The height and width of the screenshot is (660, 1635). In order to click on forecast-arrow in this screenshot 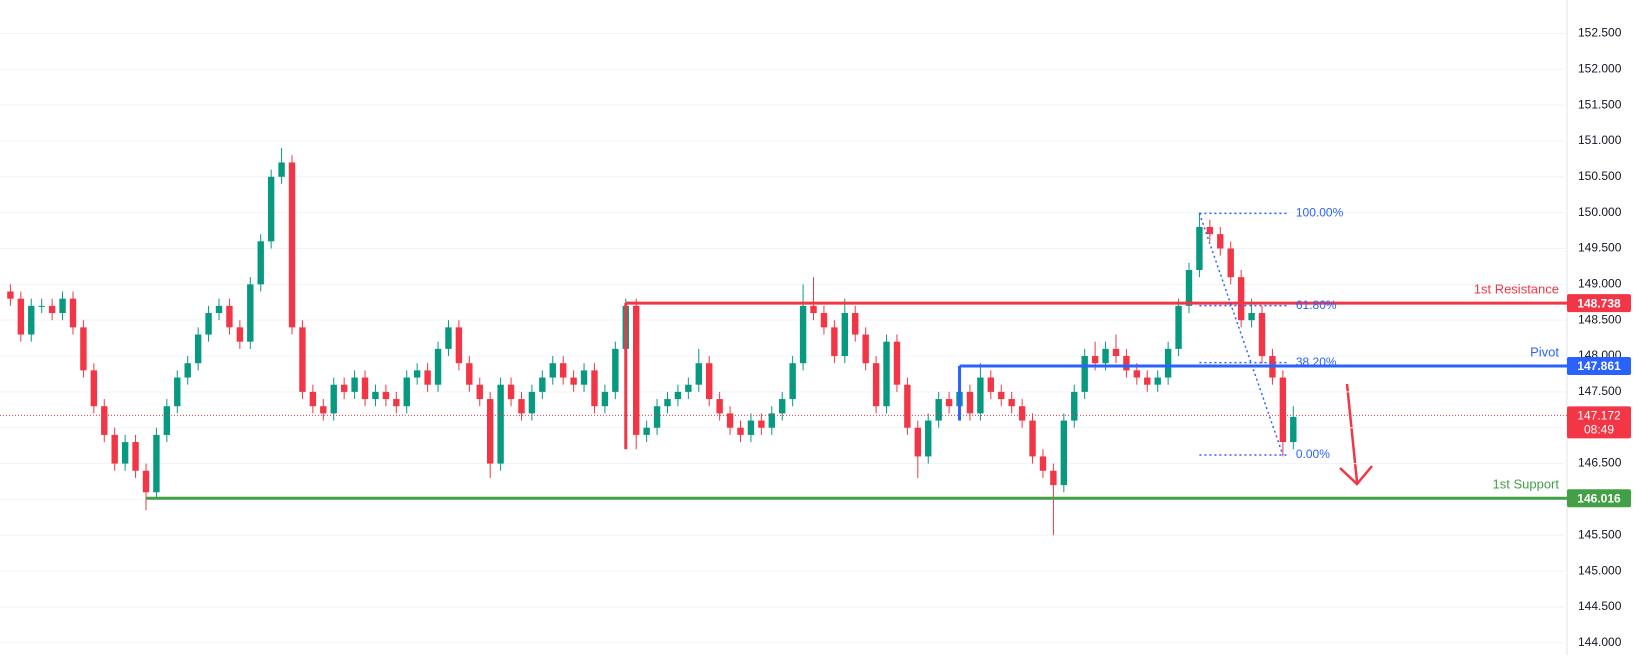, I will do `click(1356, 434)`.